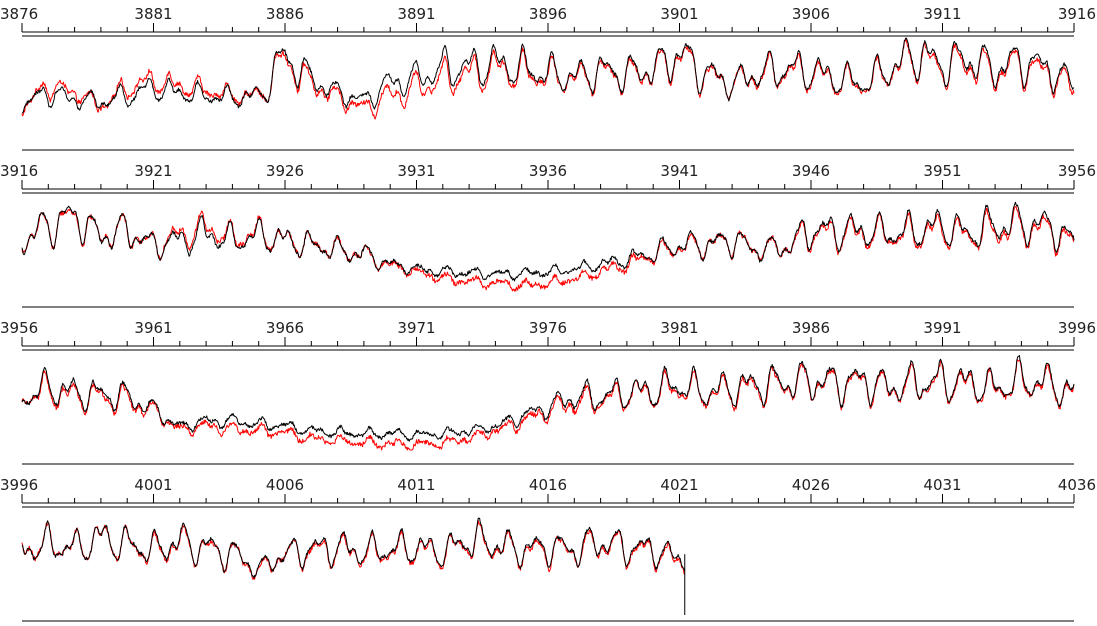 The image size is (1097, 626). I want to click on tick-label: 3881, so click(153, 14).